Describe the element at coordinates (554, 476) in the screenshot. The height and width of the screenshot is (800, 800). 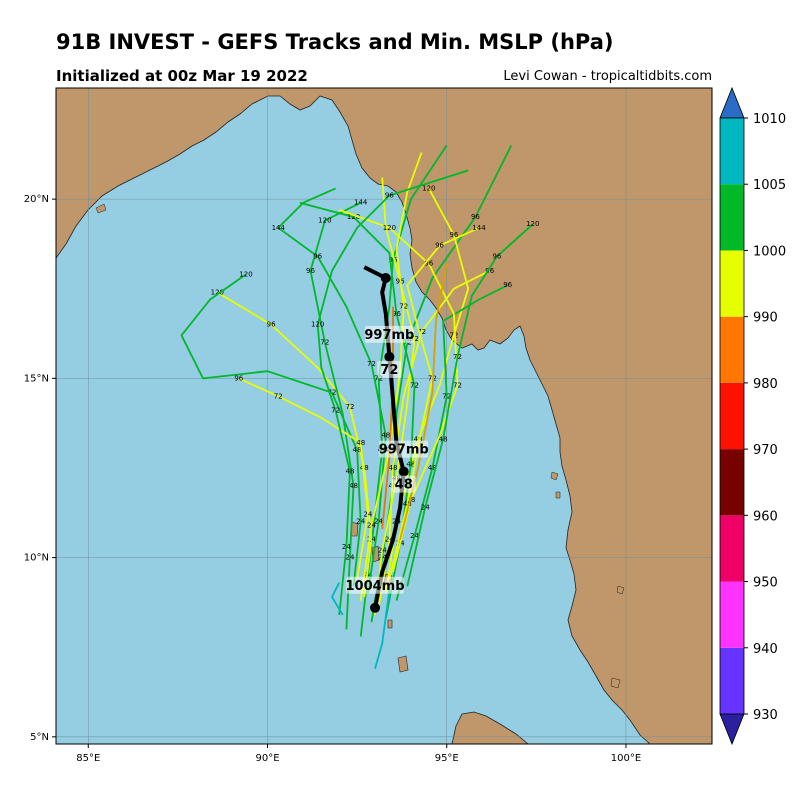
I see `land-island-a` at that location.